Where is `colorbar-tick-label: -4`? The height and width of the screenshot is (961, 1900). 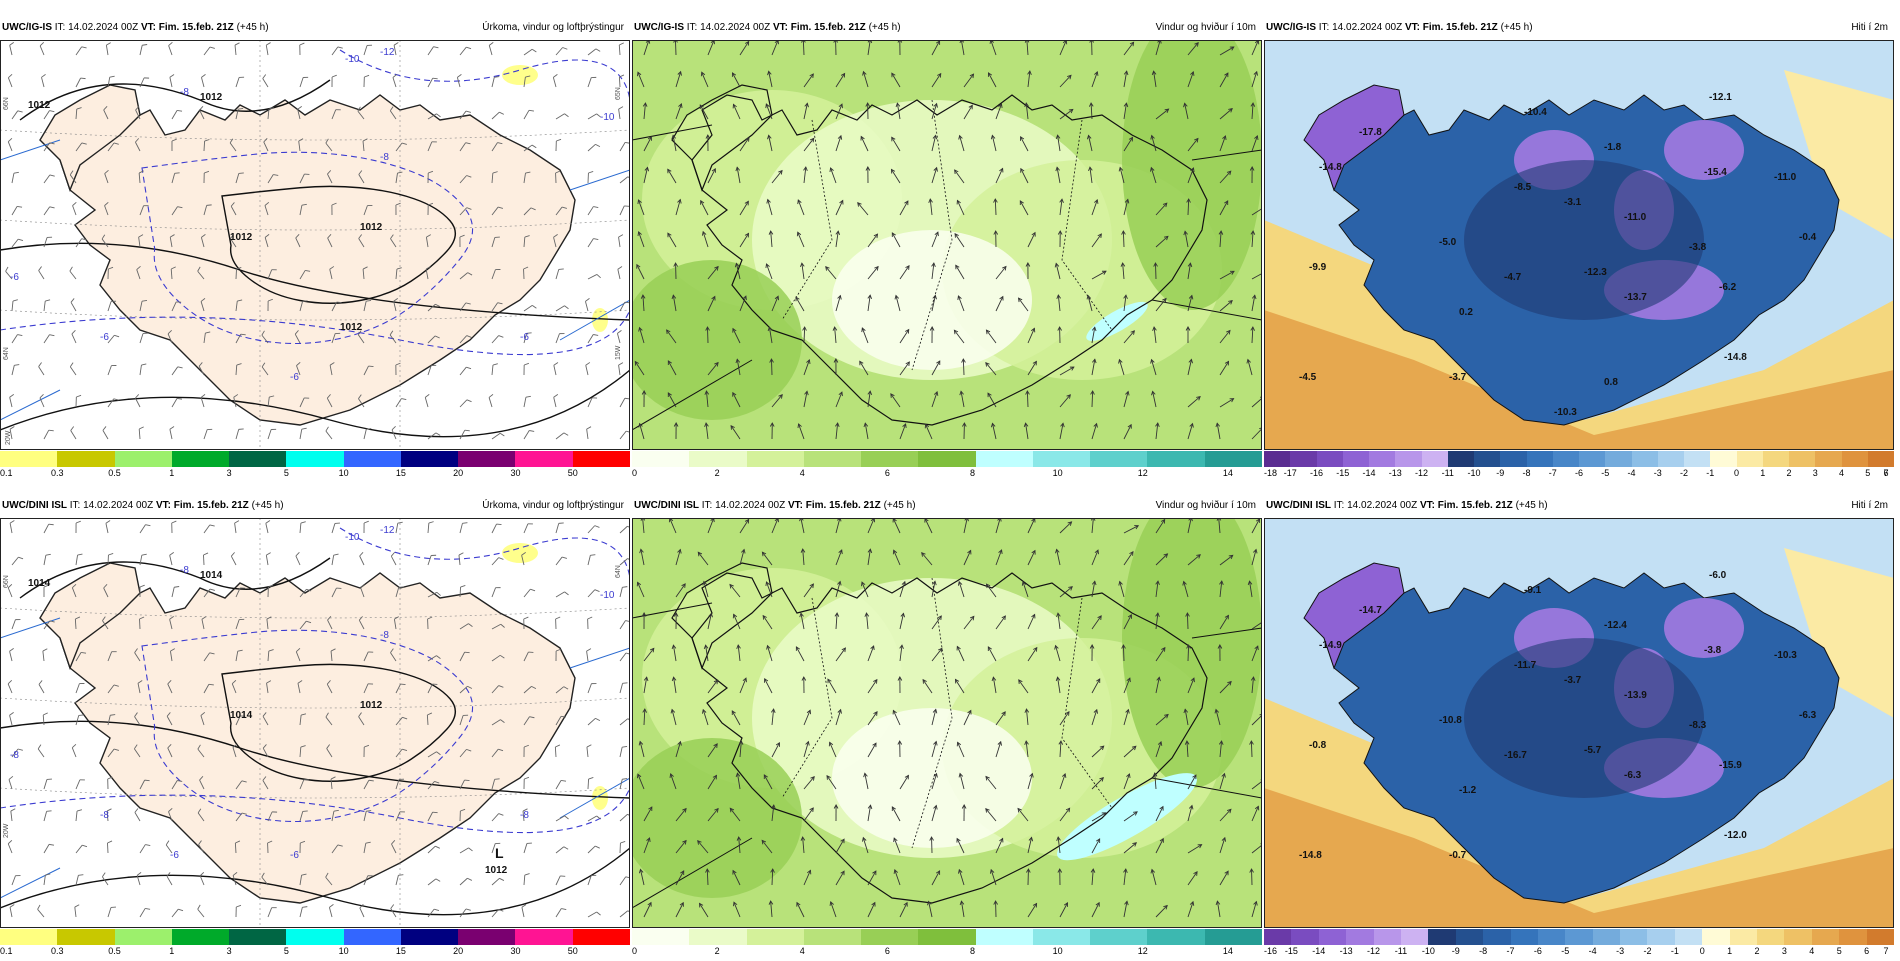 colorbar-tick-label: -4 is located at coordinates (1593, 951).